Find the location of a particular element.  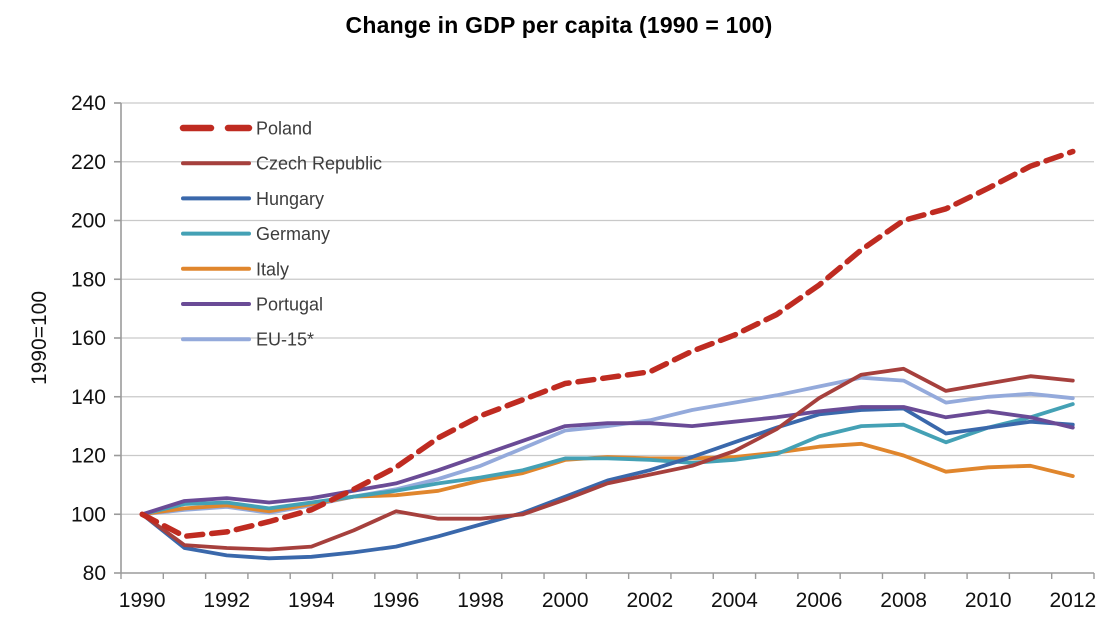

series-line-germany is located at coordinates (607, 459).